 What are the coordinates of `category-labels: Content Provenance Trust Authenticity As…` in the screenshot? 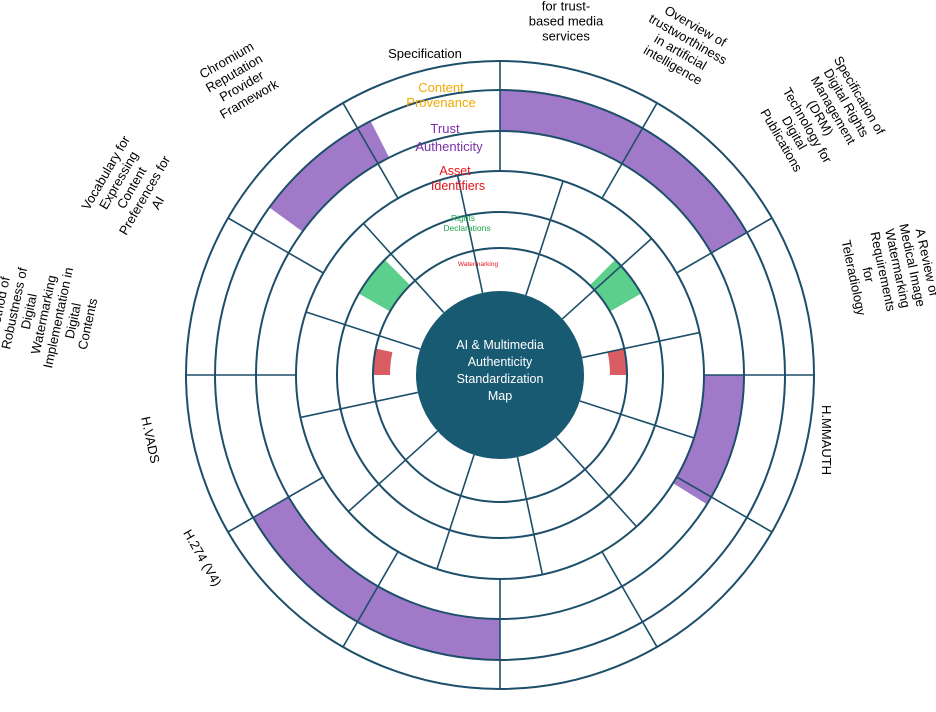 It's located at (452, 174).